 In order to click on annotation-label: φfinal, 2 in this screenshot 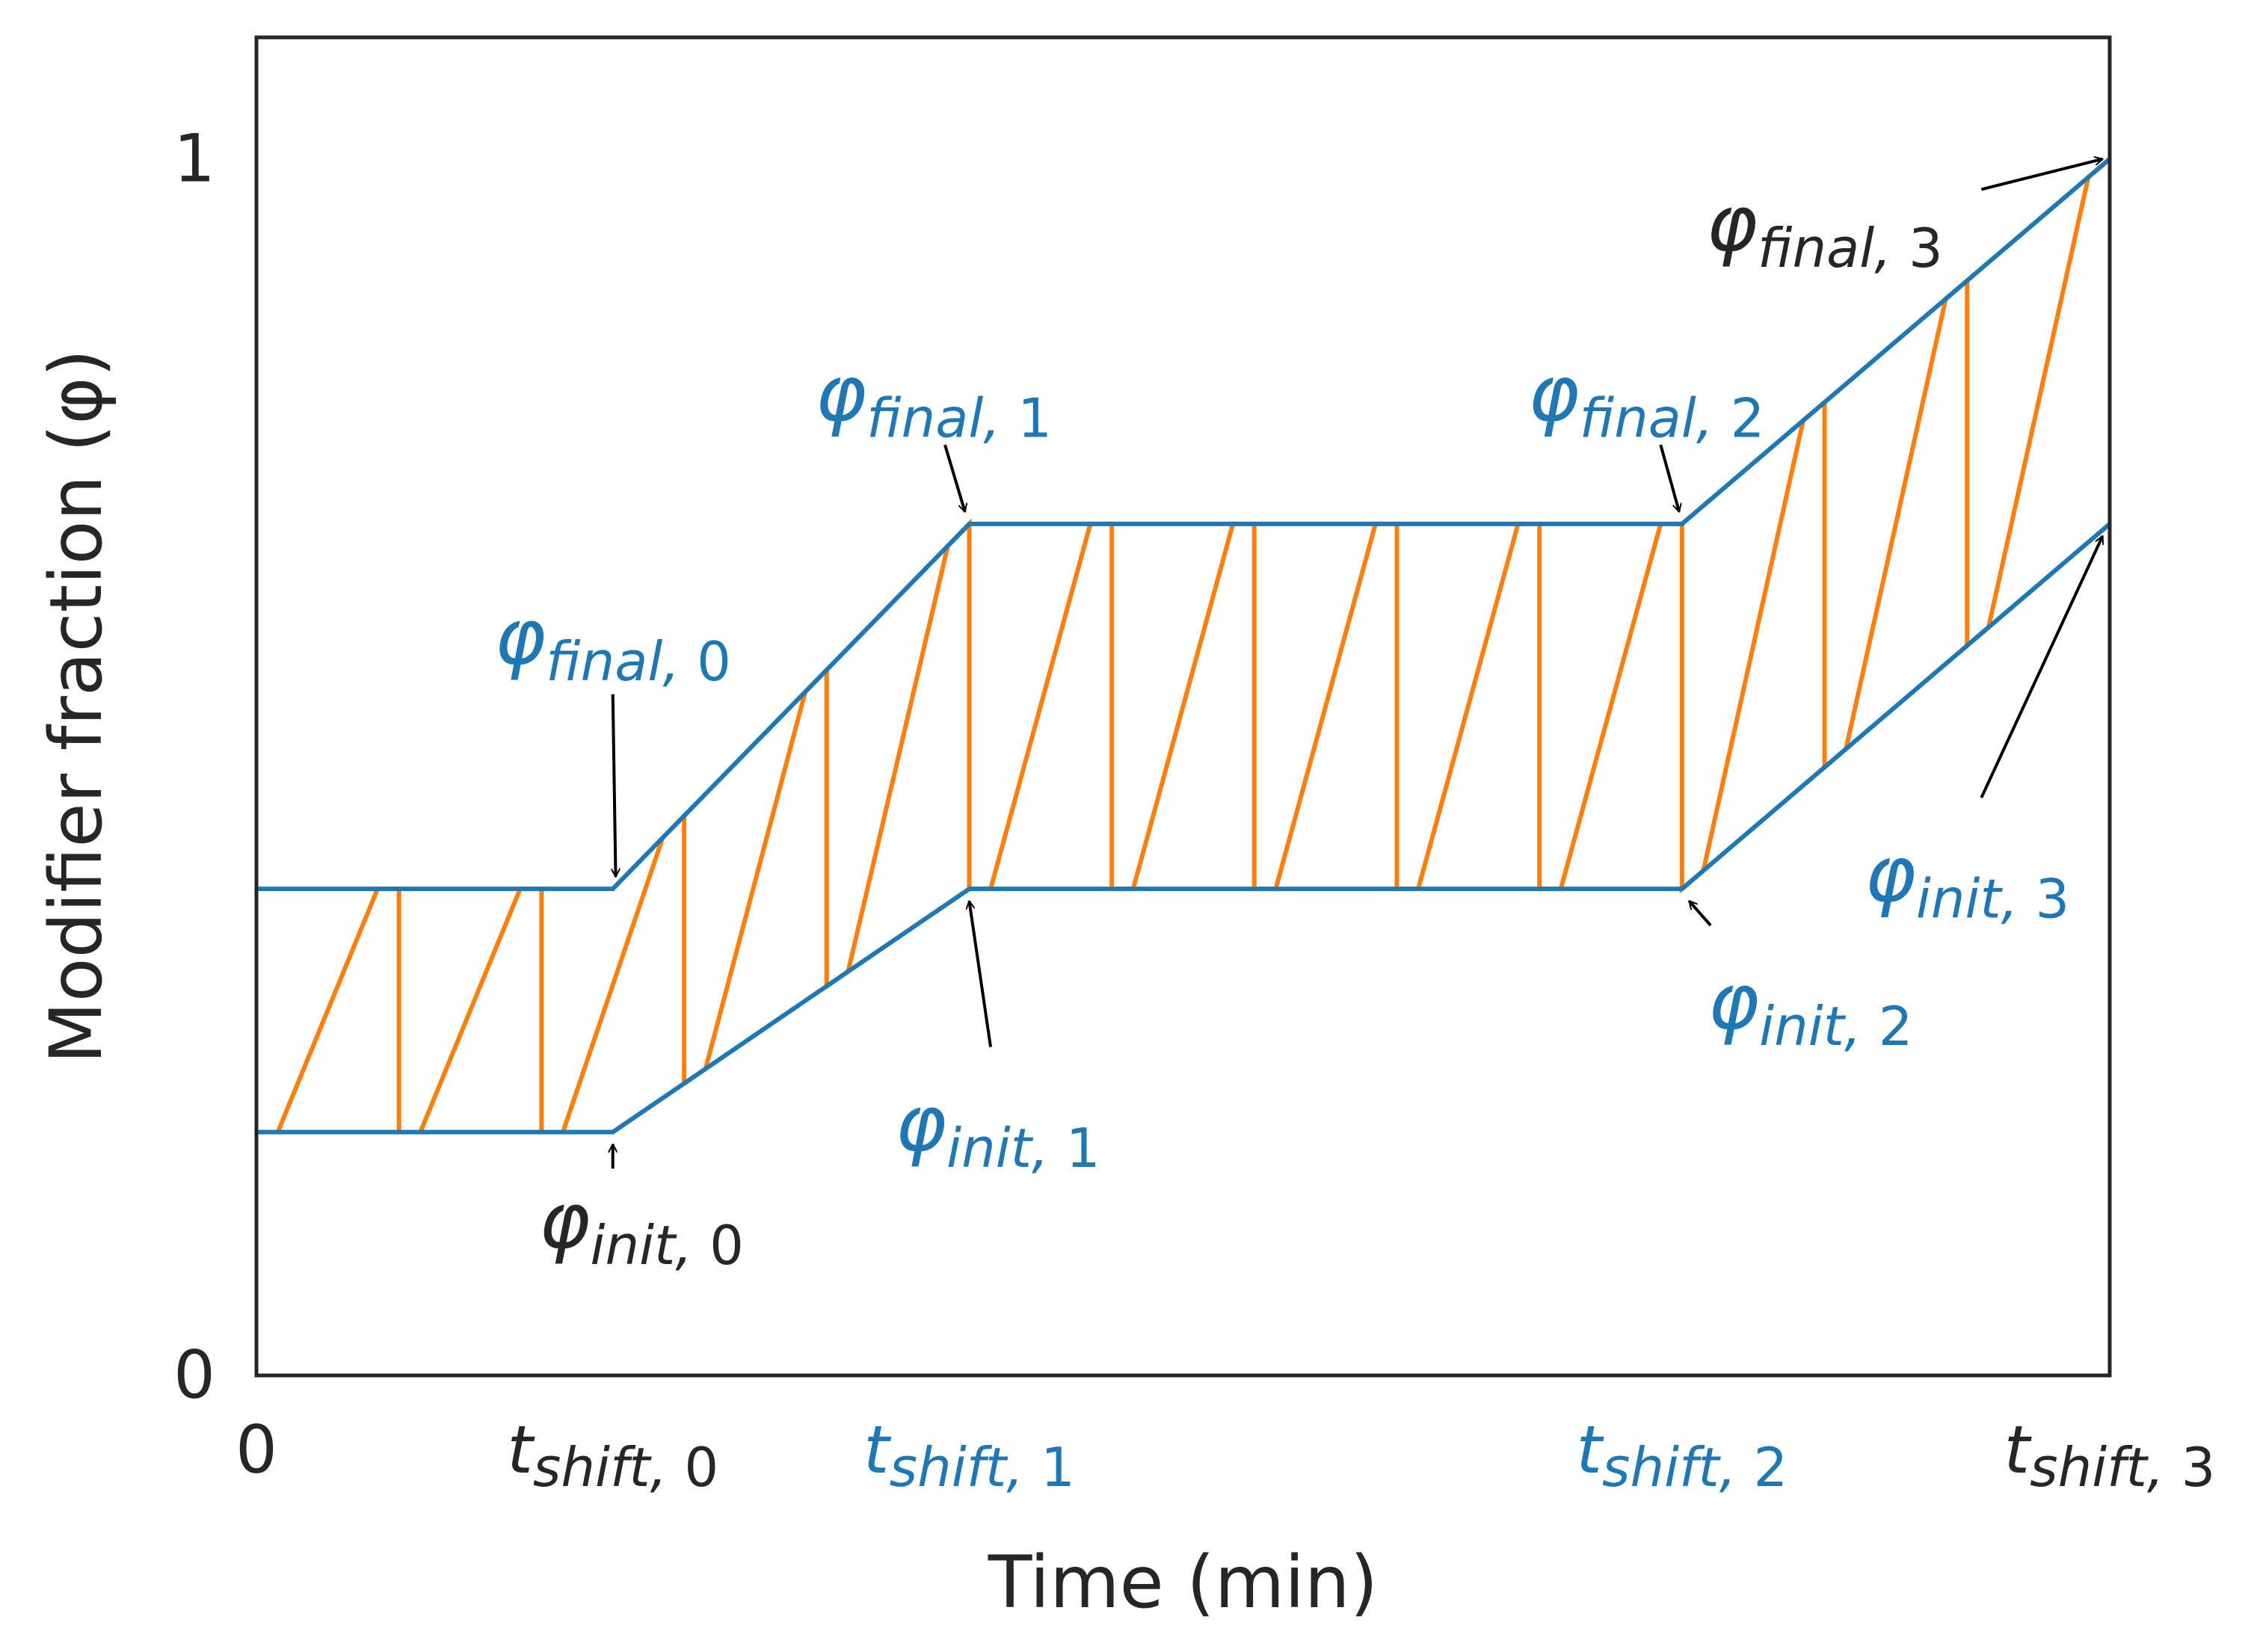, I will do `click(1646, 399)`.